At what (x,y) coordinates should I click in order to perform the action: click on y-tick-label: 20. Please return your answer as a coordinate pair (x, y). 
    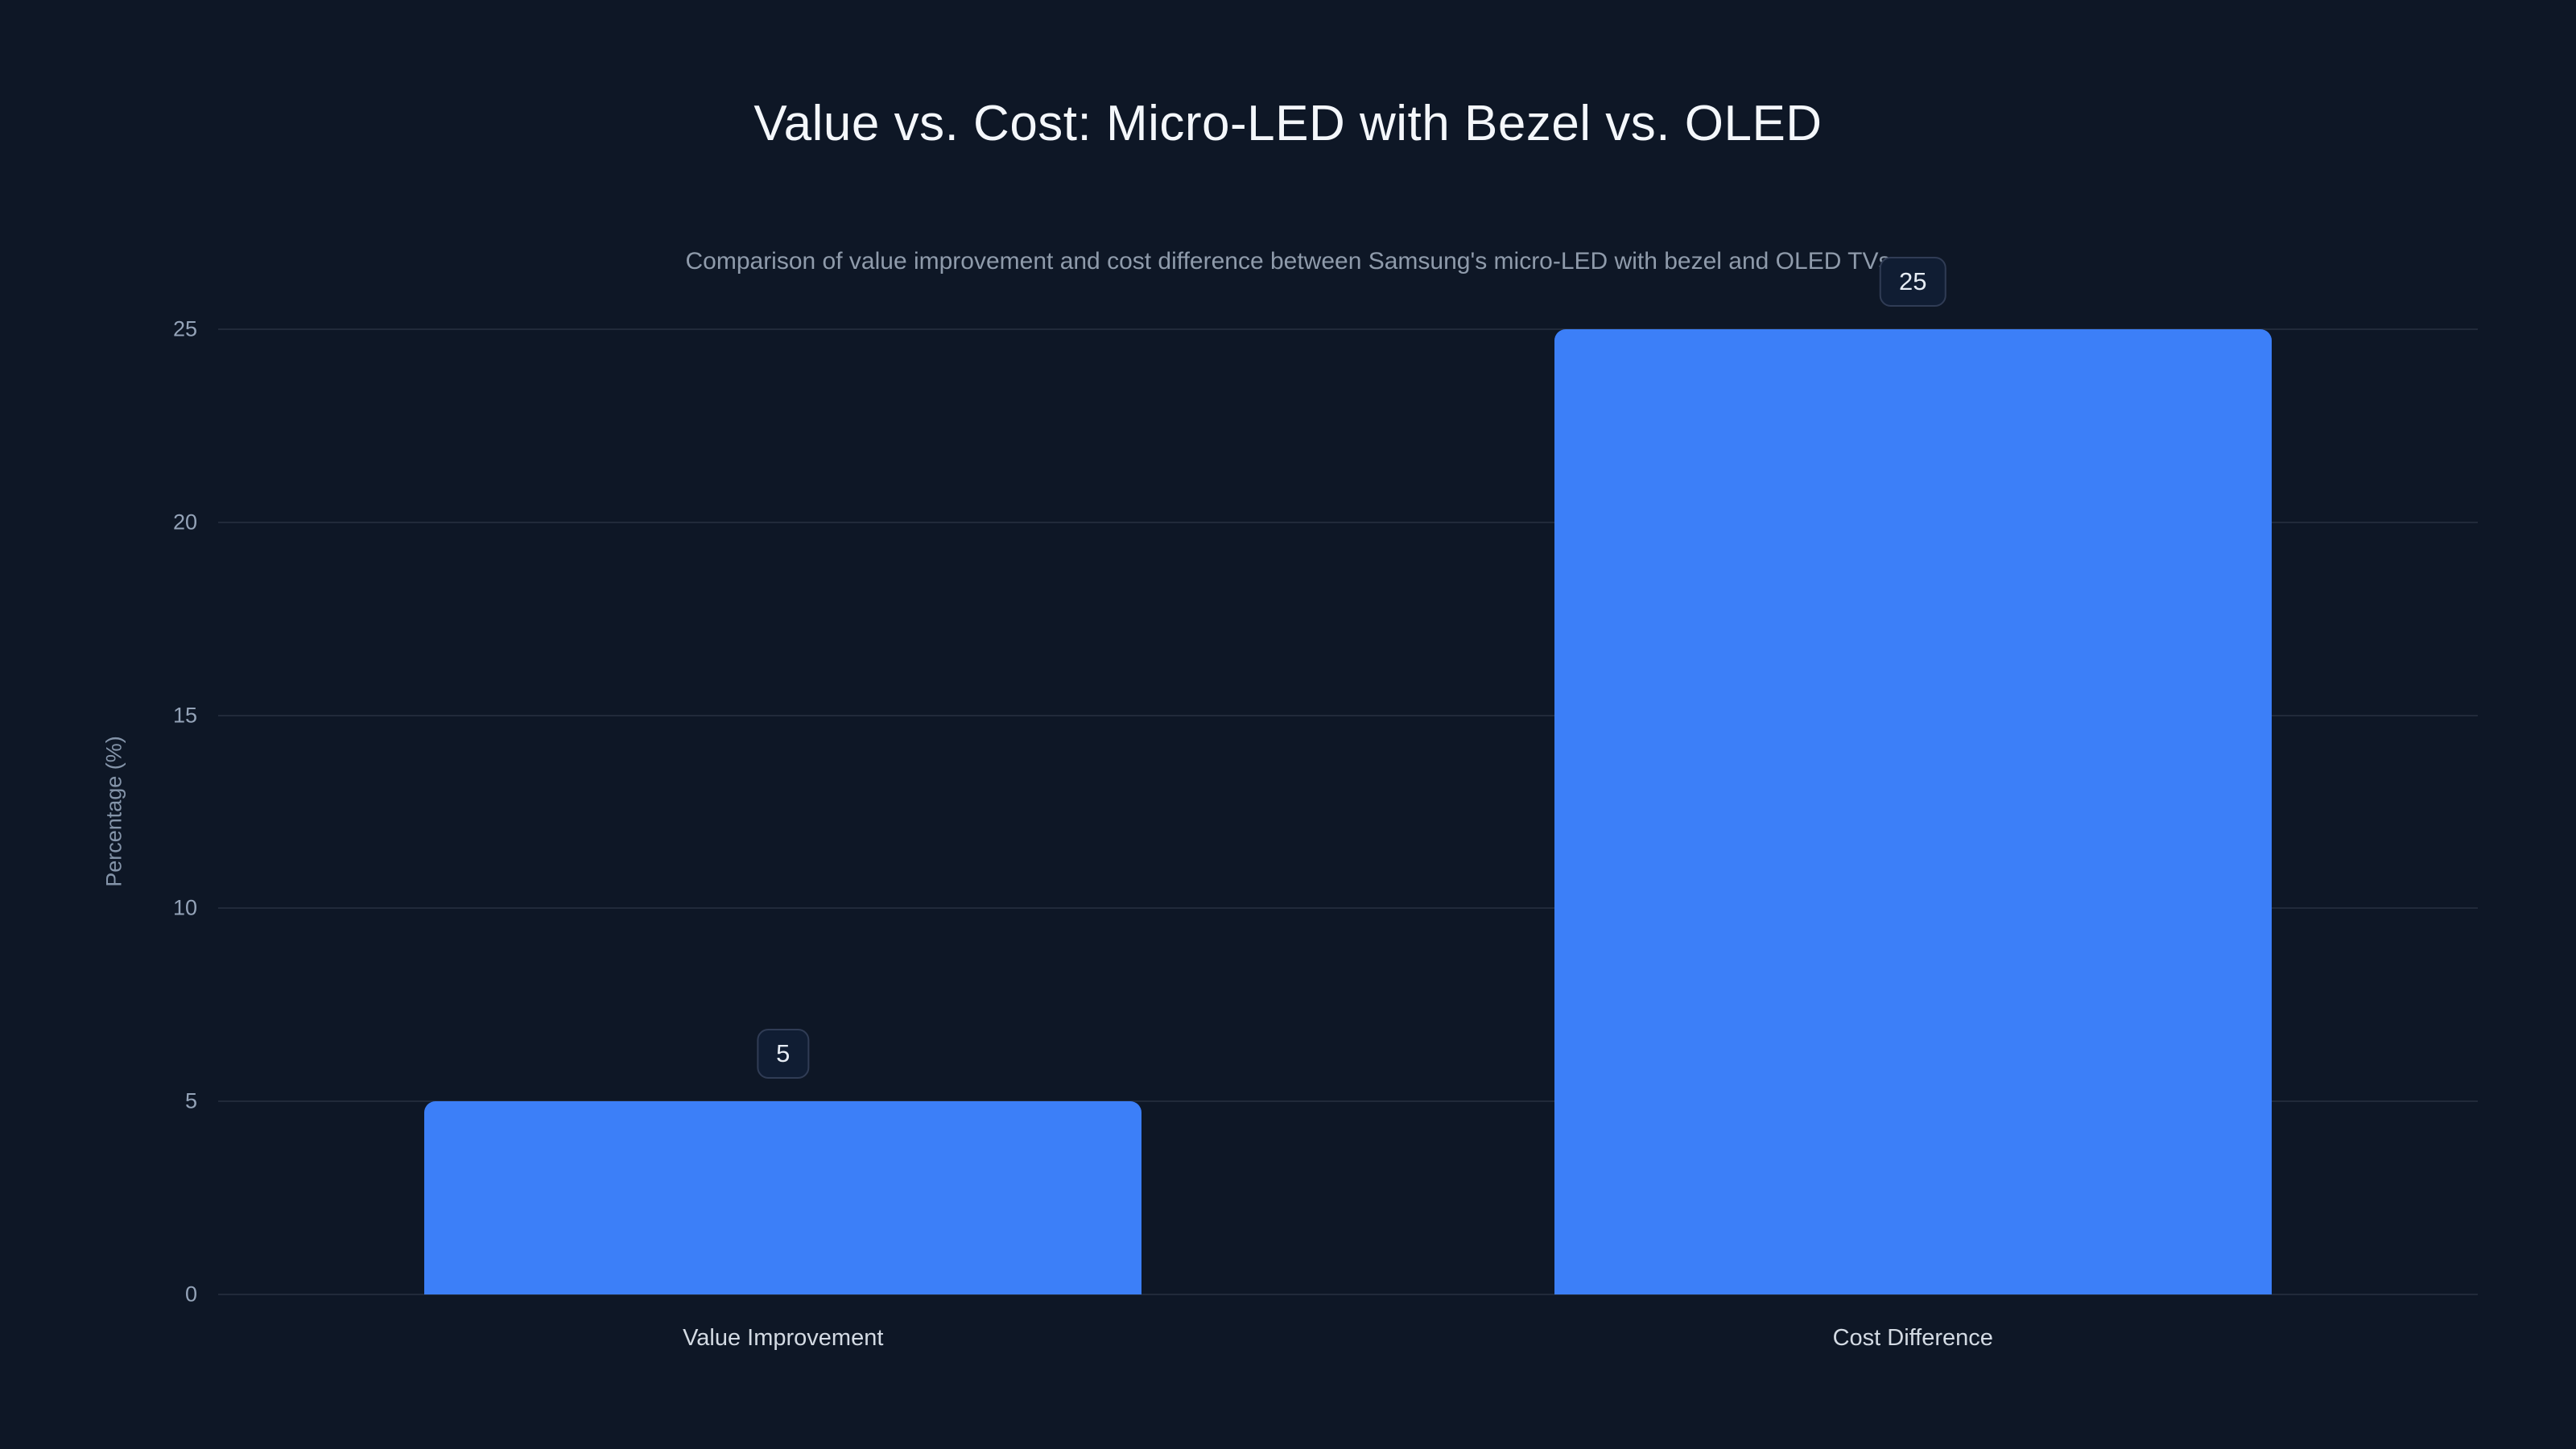
    Looking at the image, I should click on (184, 522).